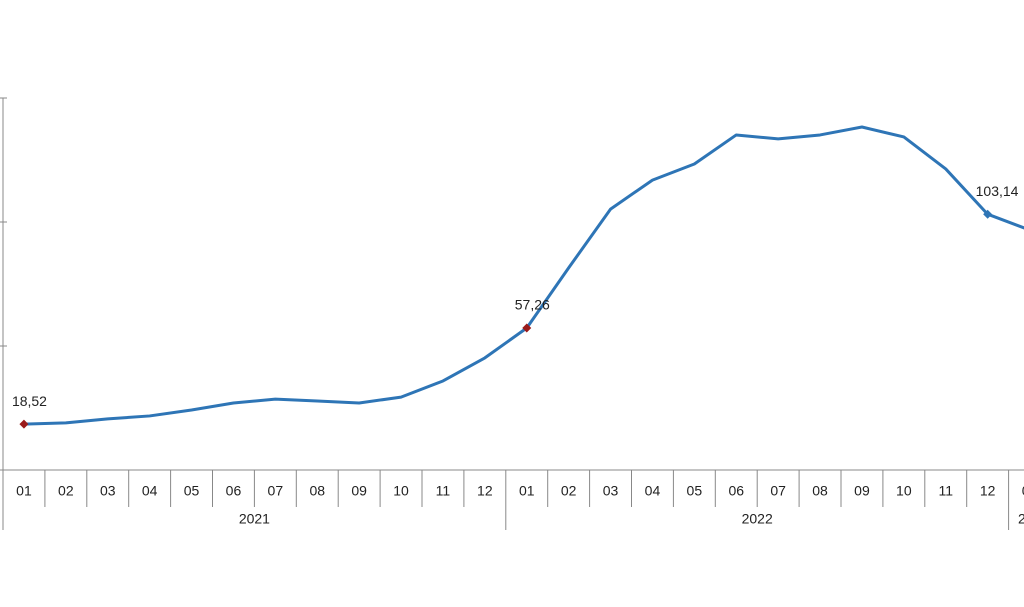 This screenshot has width=1024, height=607. What do you see at coordinates (757, 519) in the screenshot?
I see `year-label: 2022` at bounding box center [757, 519].